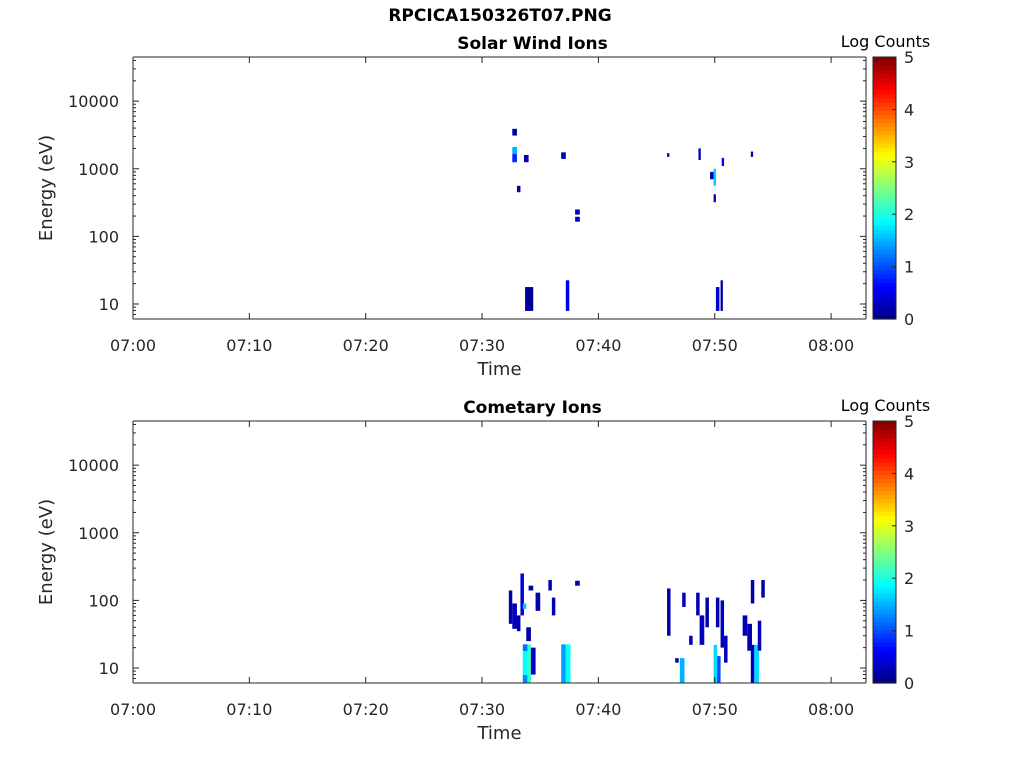 The image size is (1024, 768). What do you see at coordinates (93, 465) in the screenshot?
I see `y-tick-label: 10000` at bounding box center [93, 465].